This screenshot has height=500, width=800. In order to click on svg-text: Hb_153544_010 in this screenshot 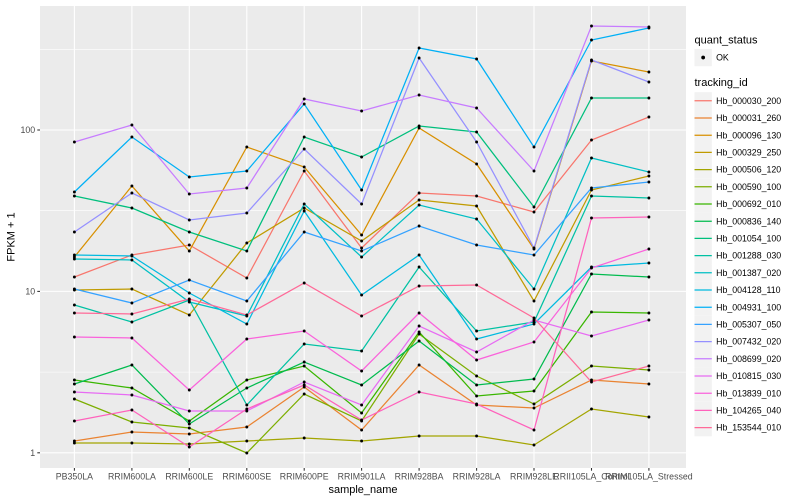, I will do `click(748, 428)`.